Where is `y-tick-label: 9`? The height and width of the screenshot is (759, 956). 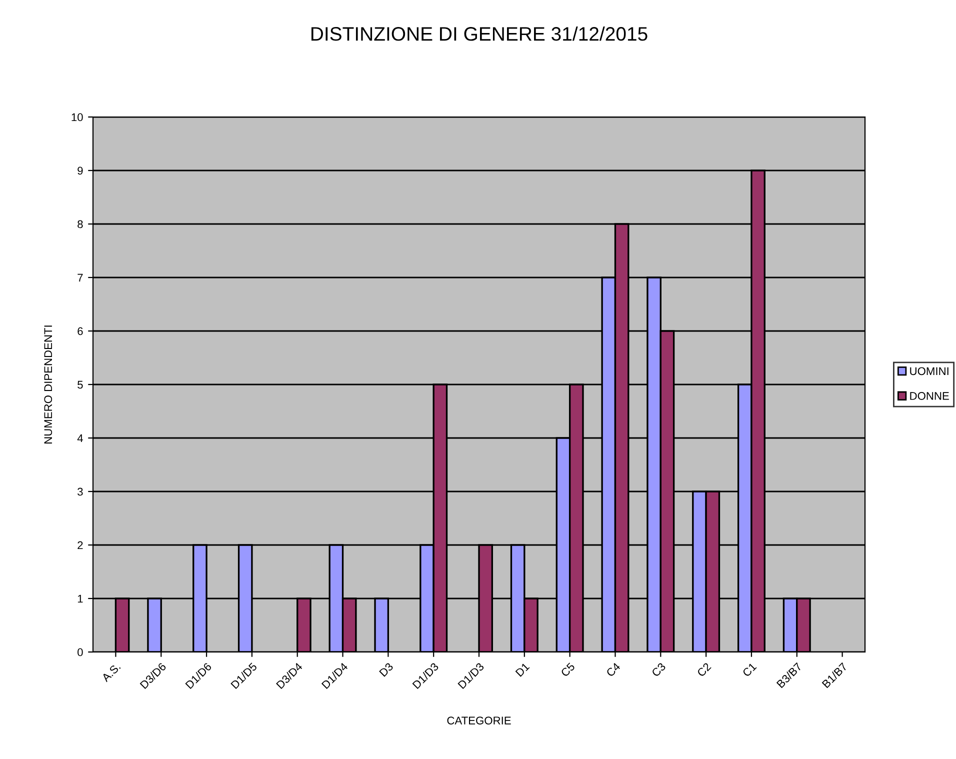
y-tick-label: 9 is located at coordinates (80, 170).